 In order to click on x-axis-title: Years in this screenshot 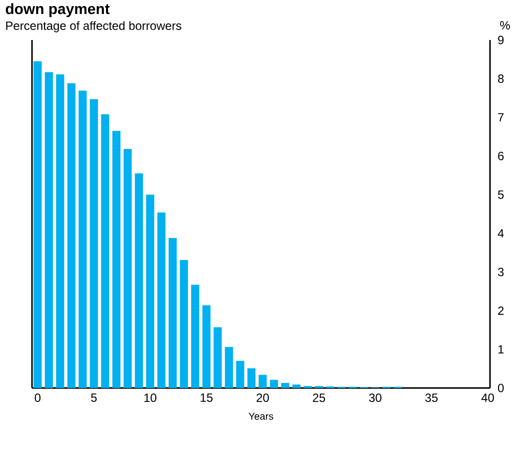, I will do `click(261, 416)`.